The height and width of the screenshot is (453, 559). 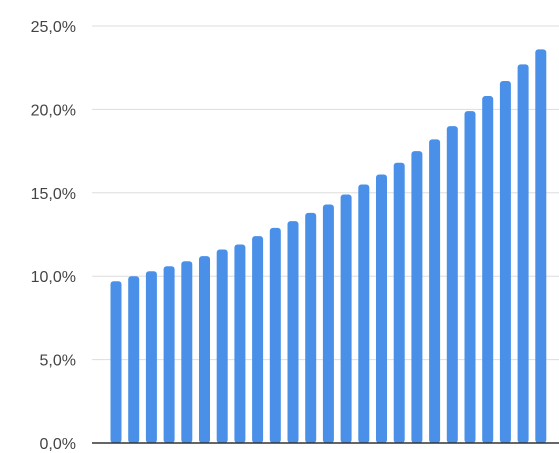 I want to click on y-tick-label: 10,0%, so click(x=53, y=277).